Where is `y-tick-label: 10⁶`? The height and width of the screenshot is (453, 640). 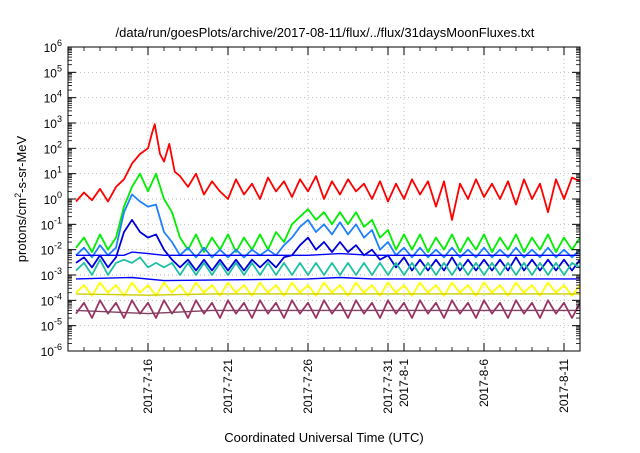 y-tick-label: 10⁶ is located at coordinates (53, 46).